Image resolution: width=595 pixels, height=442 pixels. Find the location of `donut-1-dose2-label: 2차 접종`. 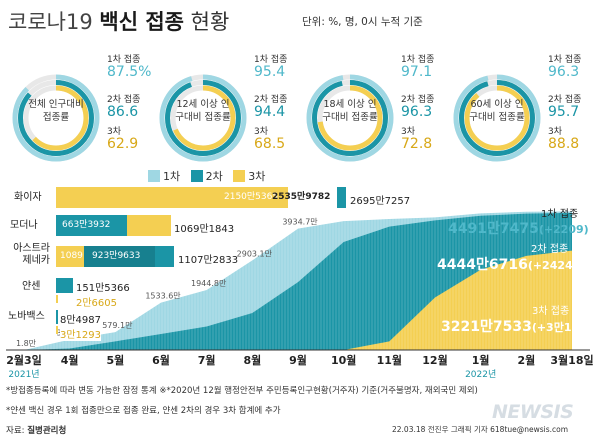

donut-1-dose2-label: 2차 접종 is located at coordinates (124, 100).